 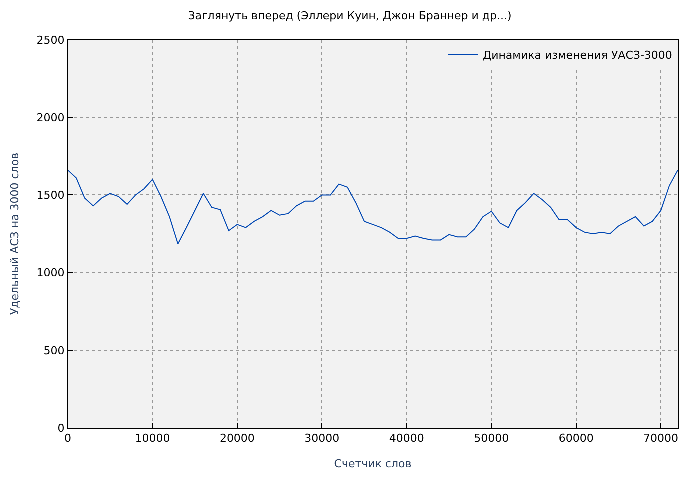 What do you see at coordinates (15, 234) in the screenshot?
I see `y-axis-title: Удельный АСЗ на 3000 слов` at bounding box center [15, 234].